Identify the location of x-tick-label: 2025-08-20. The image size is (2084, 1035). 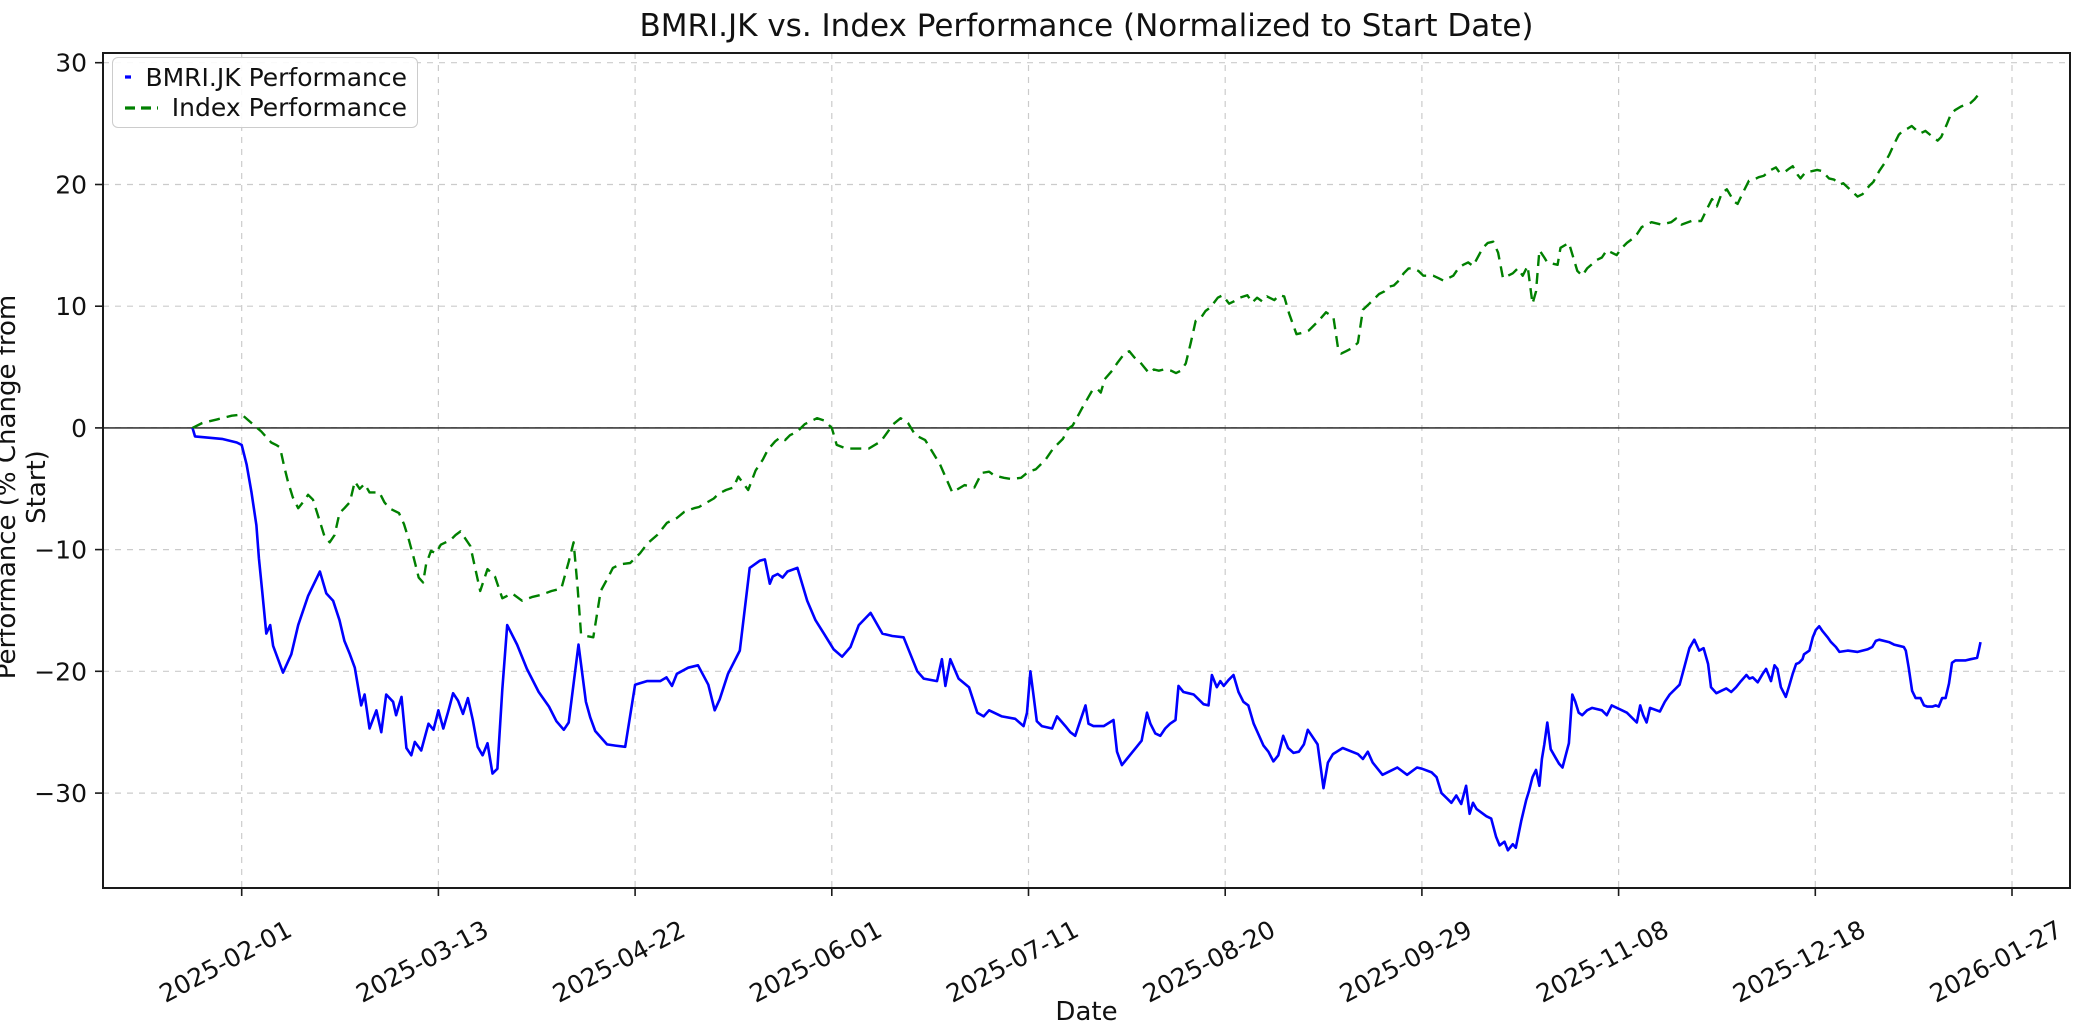
(1209, 962).